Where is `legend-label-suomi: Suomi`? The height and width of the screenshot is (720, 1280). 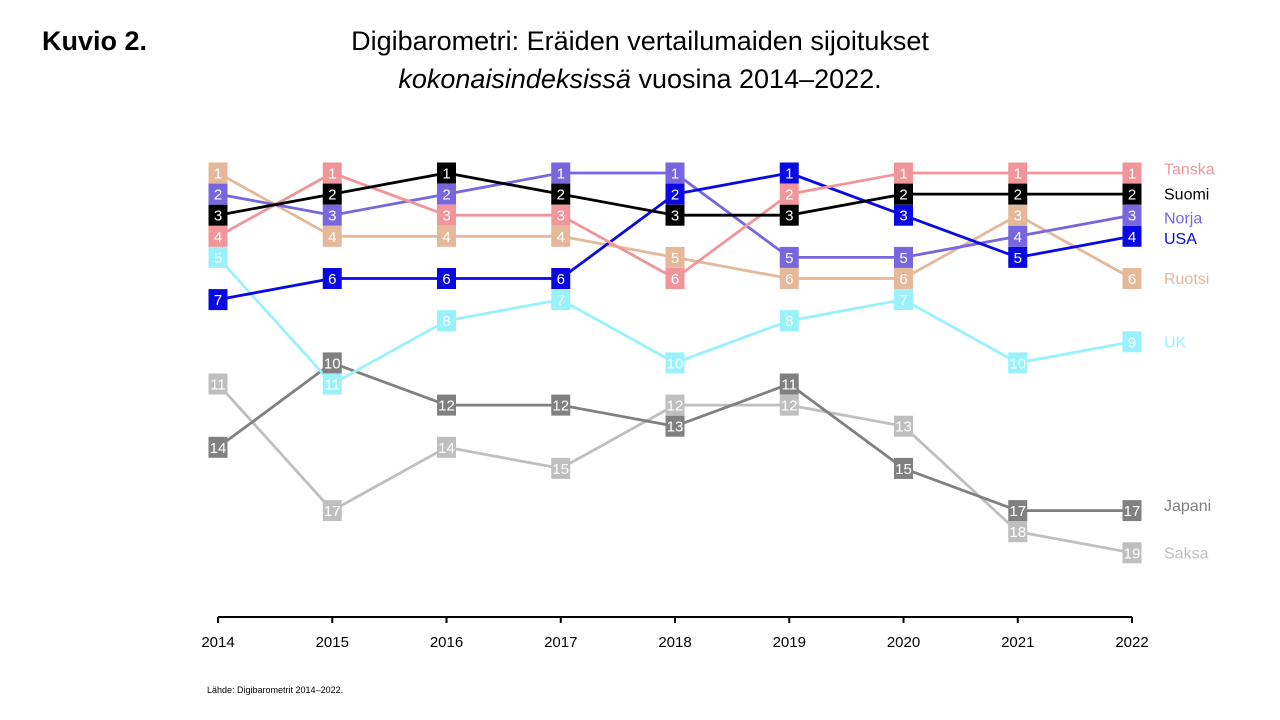
legend-label-suomi: Suomi is located at coordinates (1186, 195).